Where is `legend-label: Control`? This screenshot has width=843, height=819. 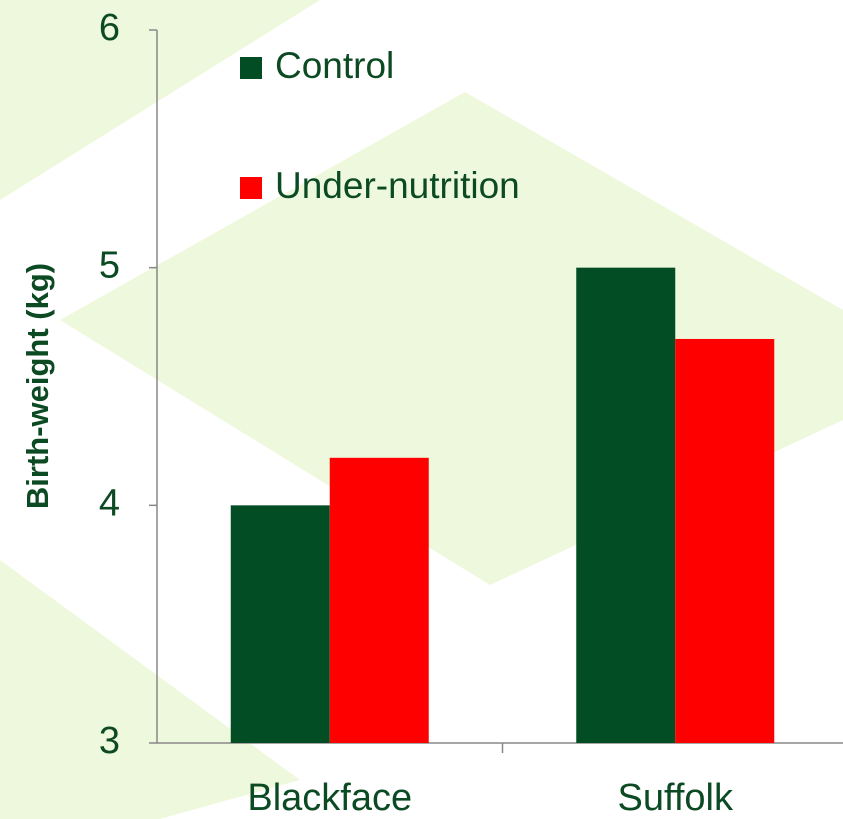 legend-label: Control is located at coordinates (334, 65).